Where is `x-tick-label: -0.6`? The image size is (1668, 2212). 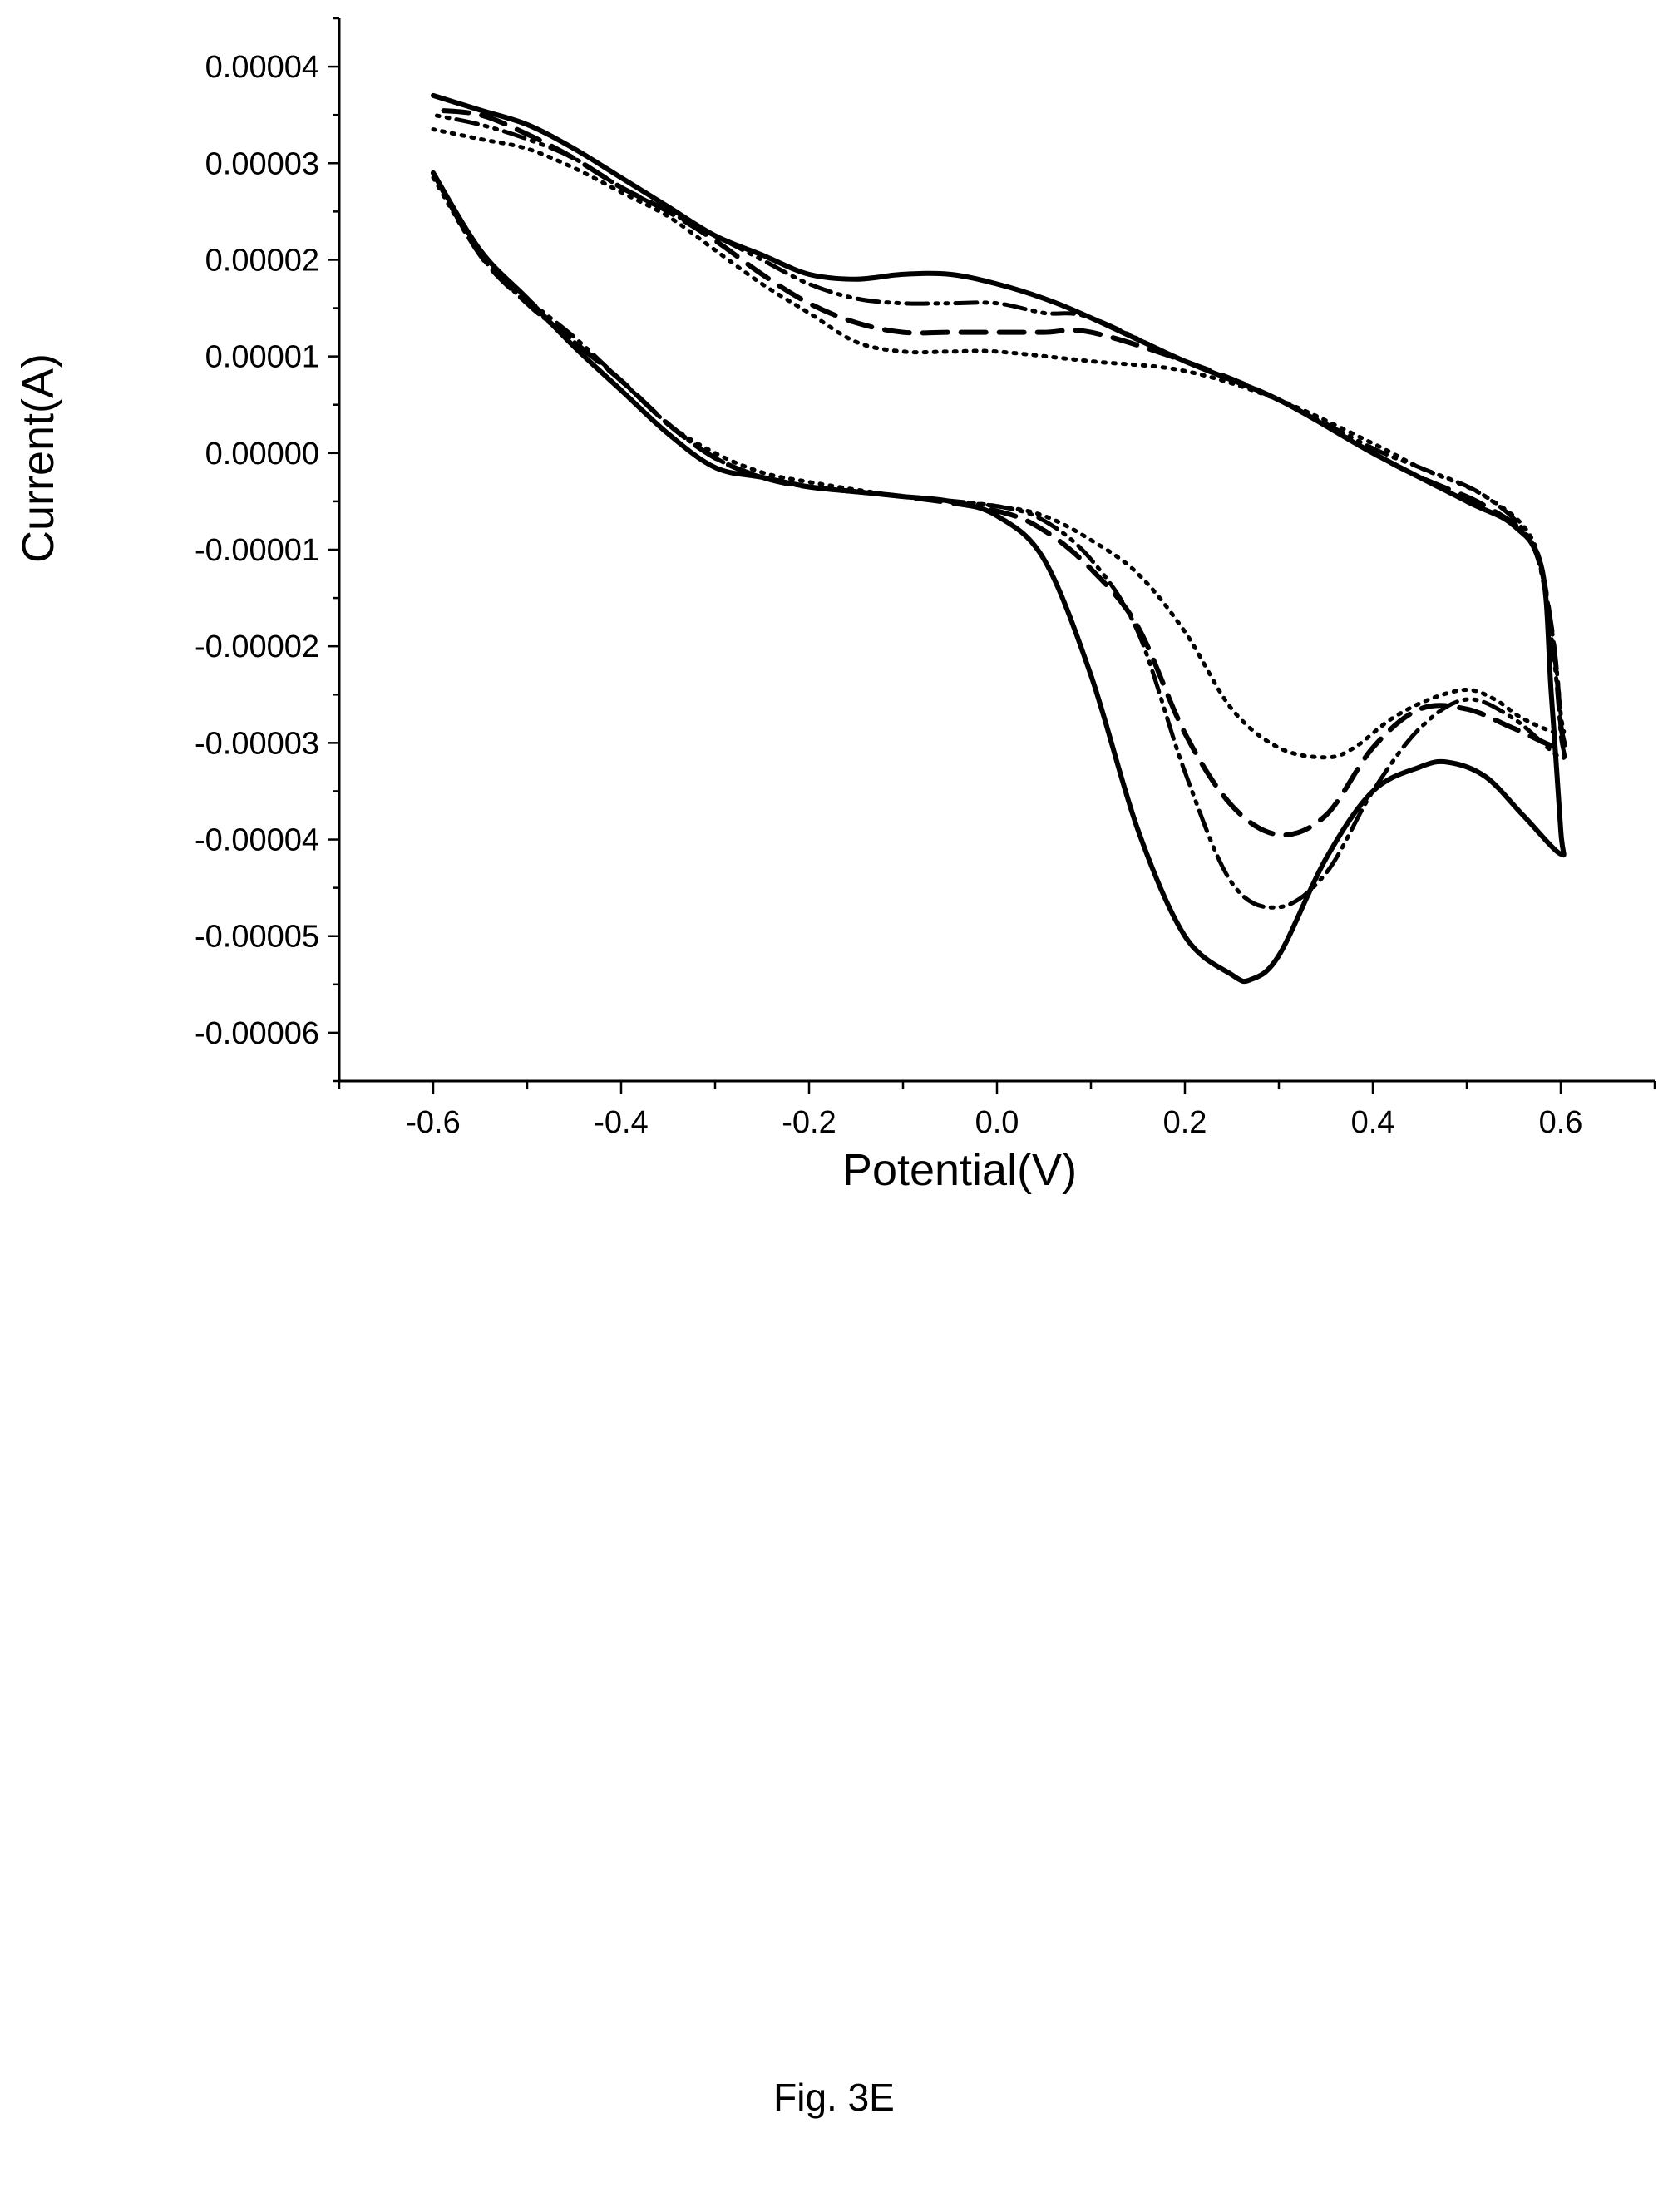 x-tick-label: -0.6 is located at coordinates (433, 1122).